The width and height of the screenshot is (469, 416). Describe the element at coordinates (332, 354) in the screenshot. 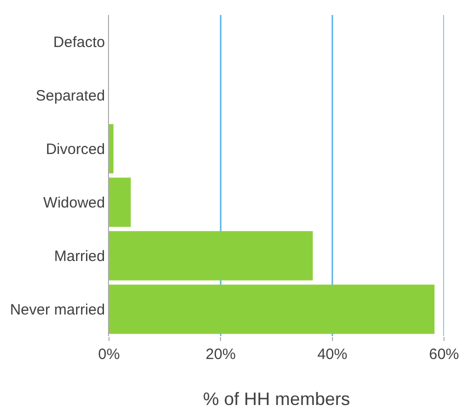

I see `x-tick-label: 40%` at that location.